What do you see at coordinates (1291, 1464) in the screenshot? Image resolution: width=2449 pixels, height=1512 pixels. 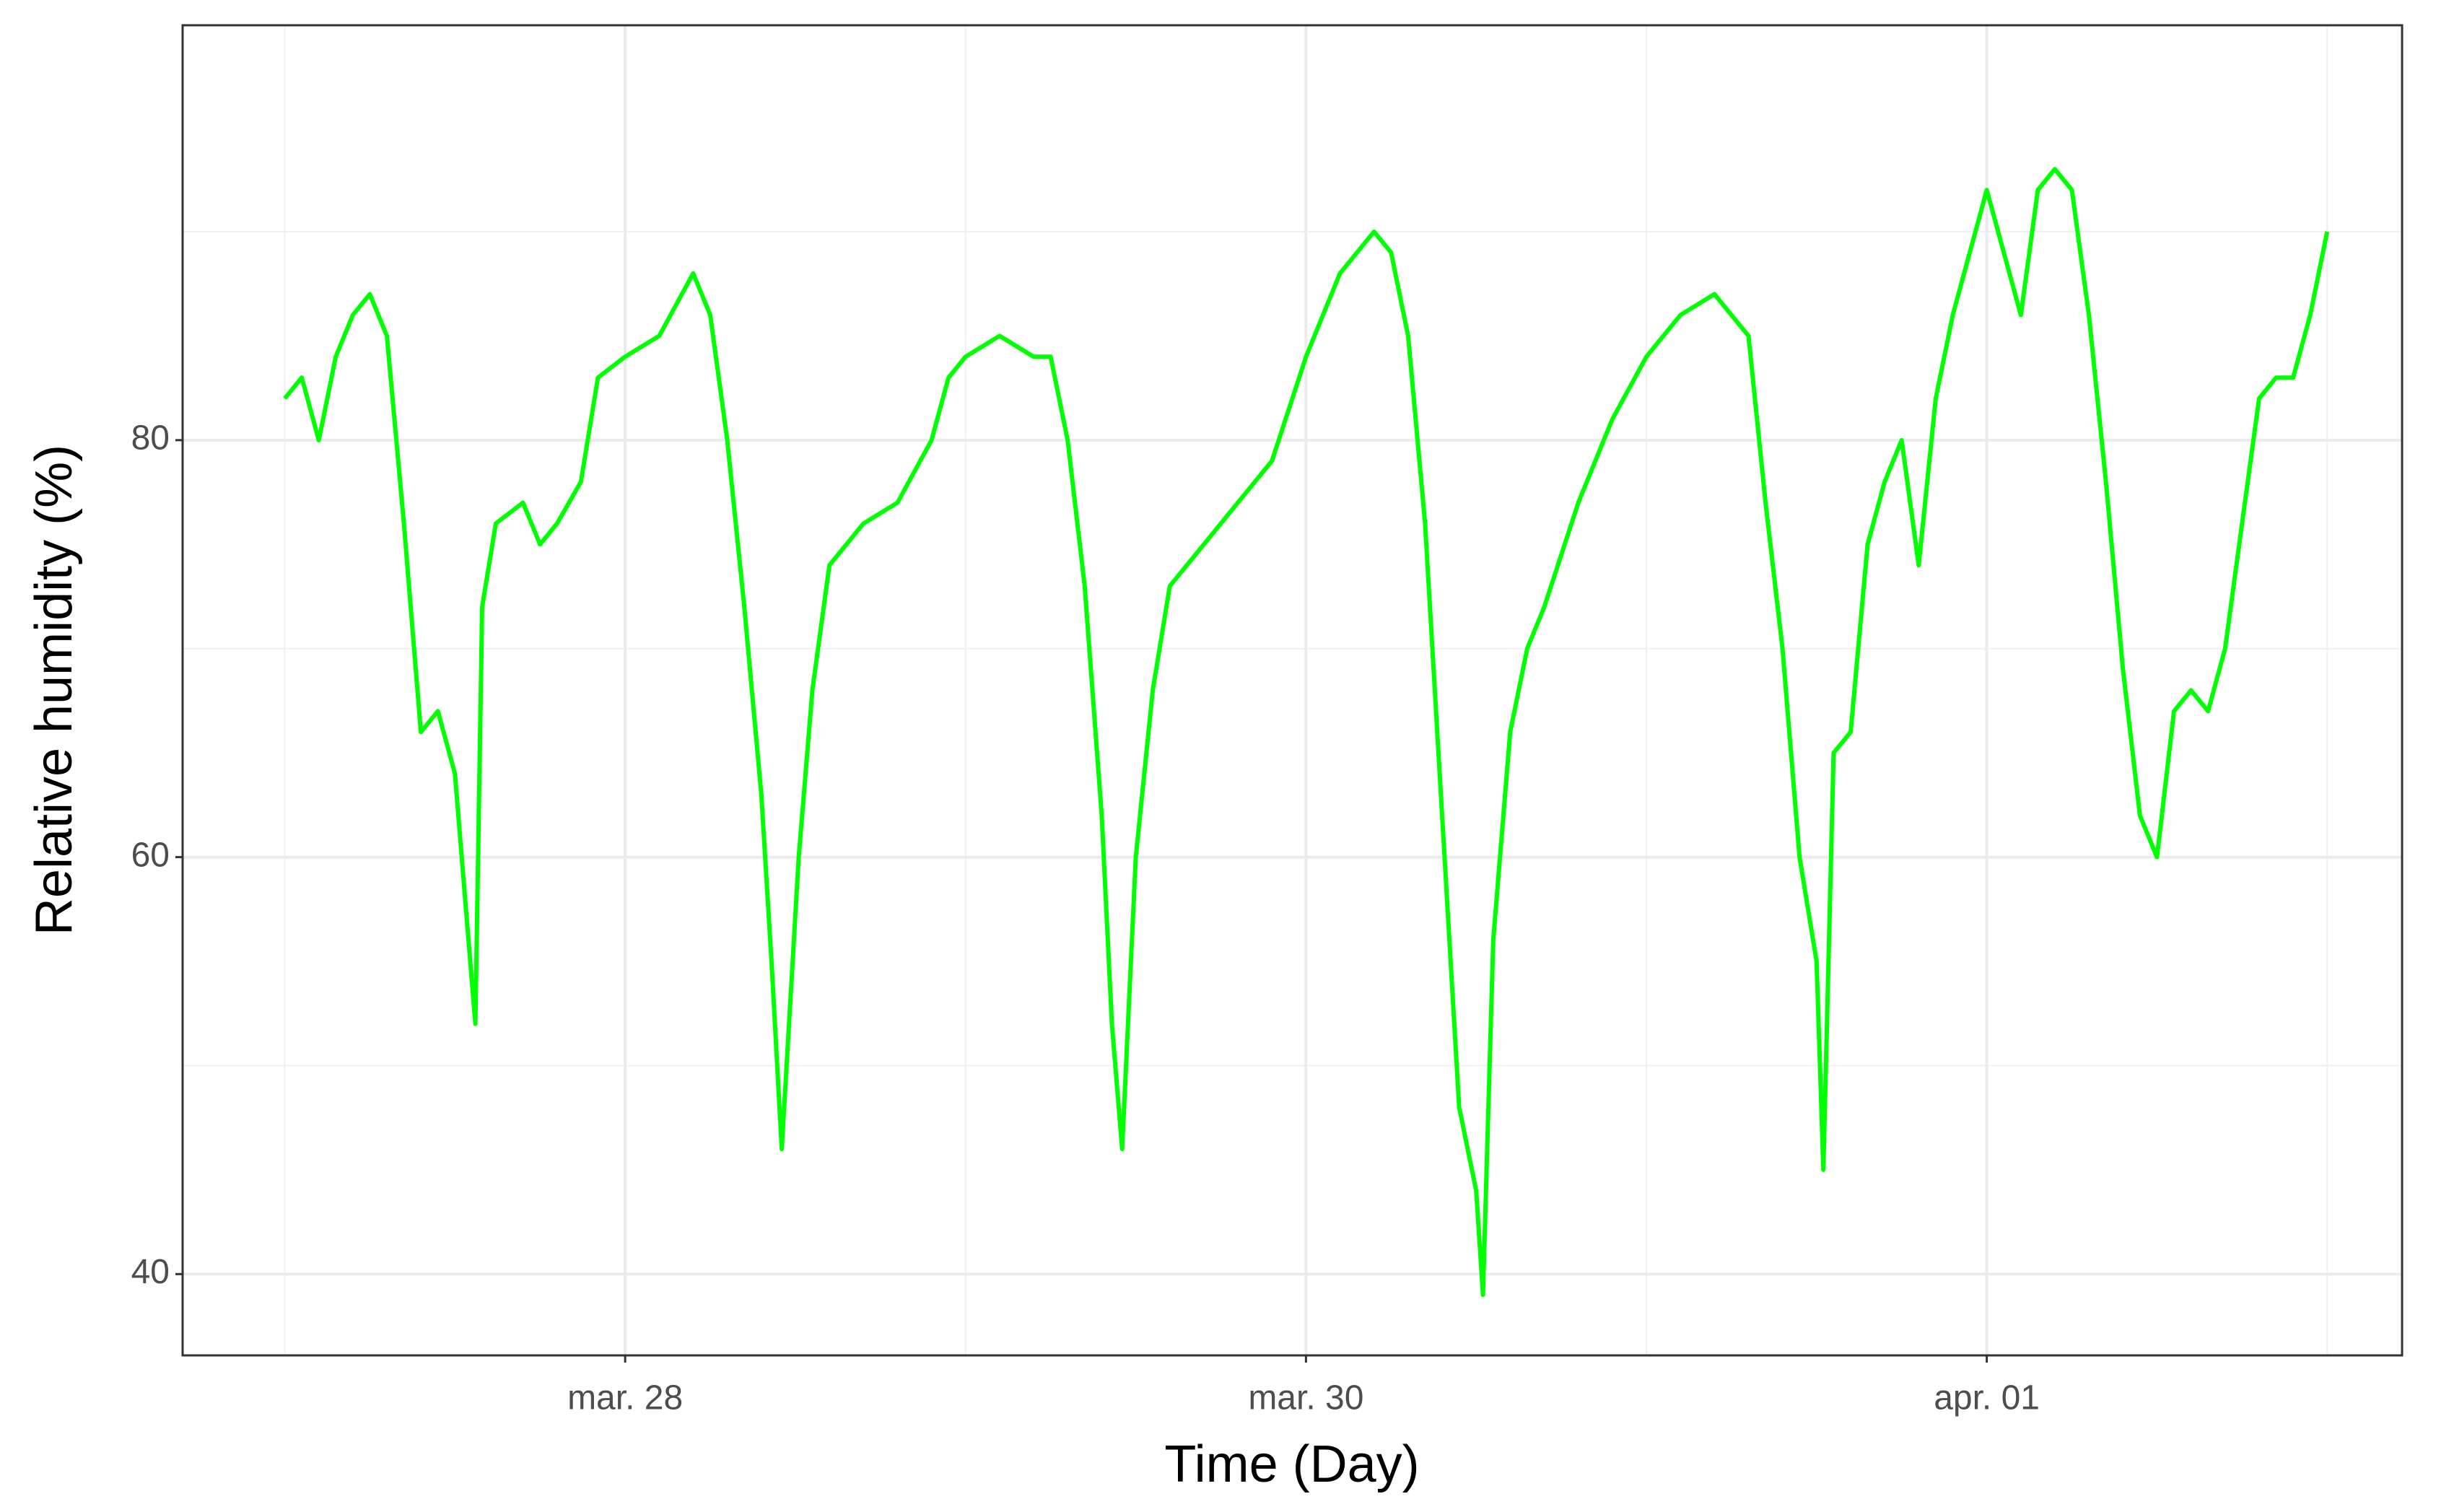 I see `x-axis-title: Time (Day)` at bounding box center [1291, 1464].